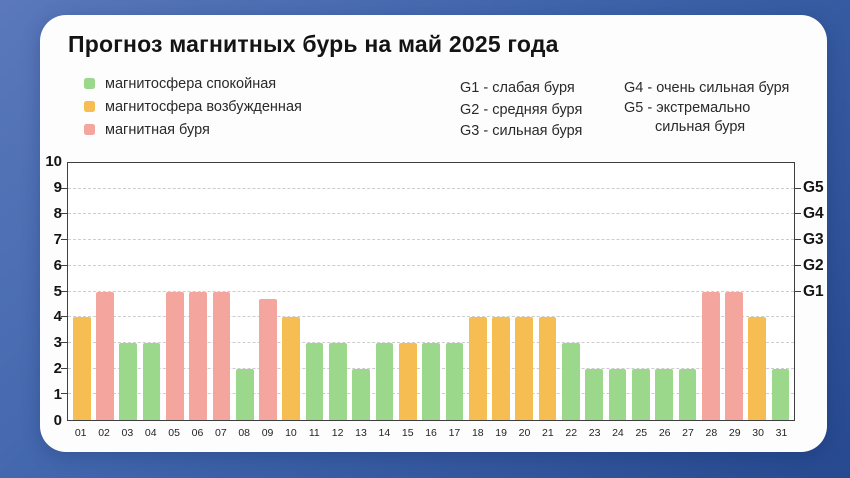 The width and height of the screenshot is (850, 478). What do you see at coordinates (781, 433) in the screenshot?
I see `x-axis-tick-label: 31` at bounding box center [781, 433].